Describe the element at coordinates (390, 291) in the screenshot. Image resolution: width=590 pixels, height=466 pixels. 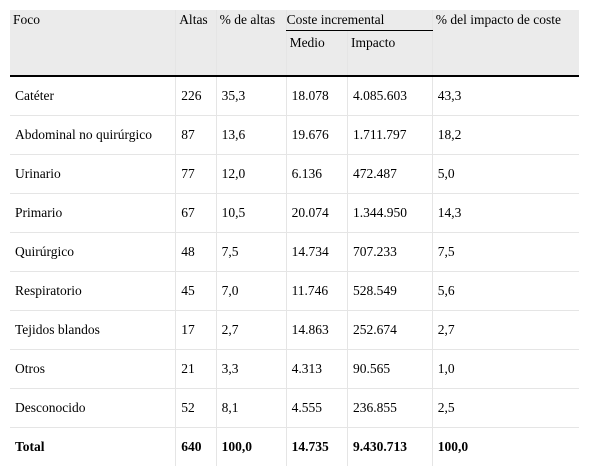
I see `cell-impacto: 528.549` at that location.